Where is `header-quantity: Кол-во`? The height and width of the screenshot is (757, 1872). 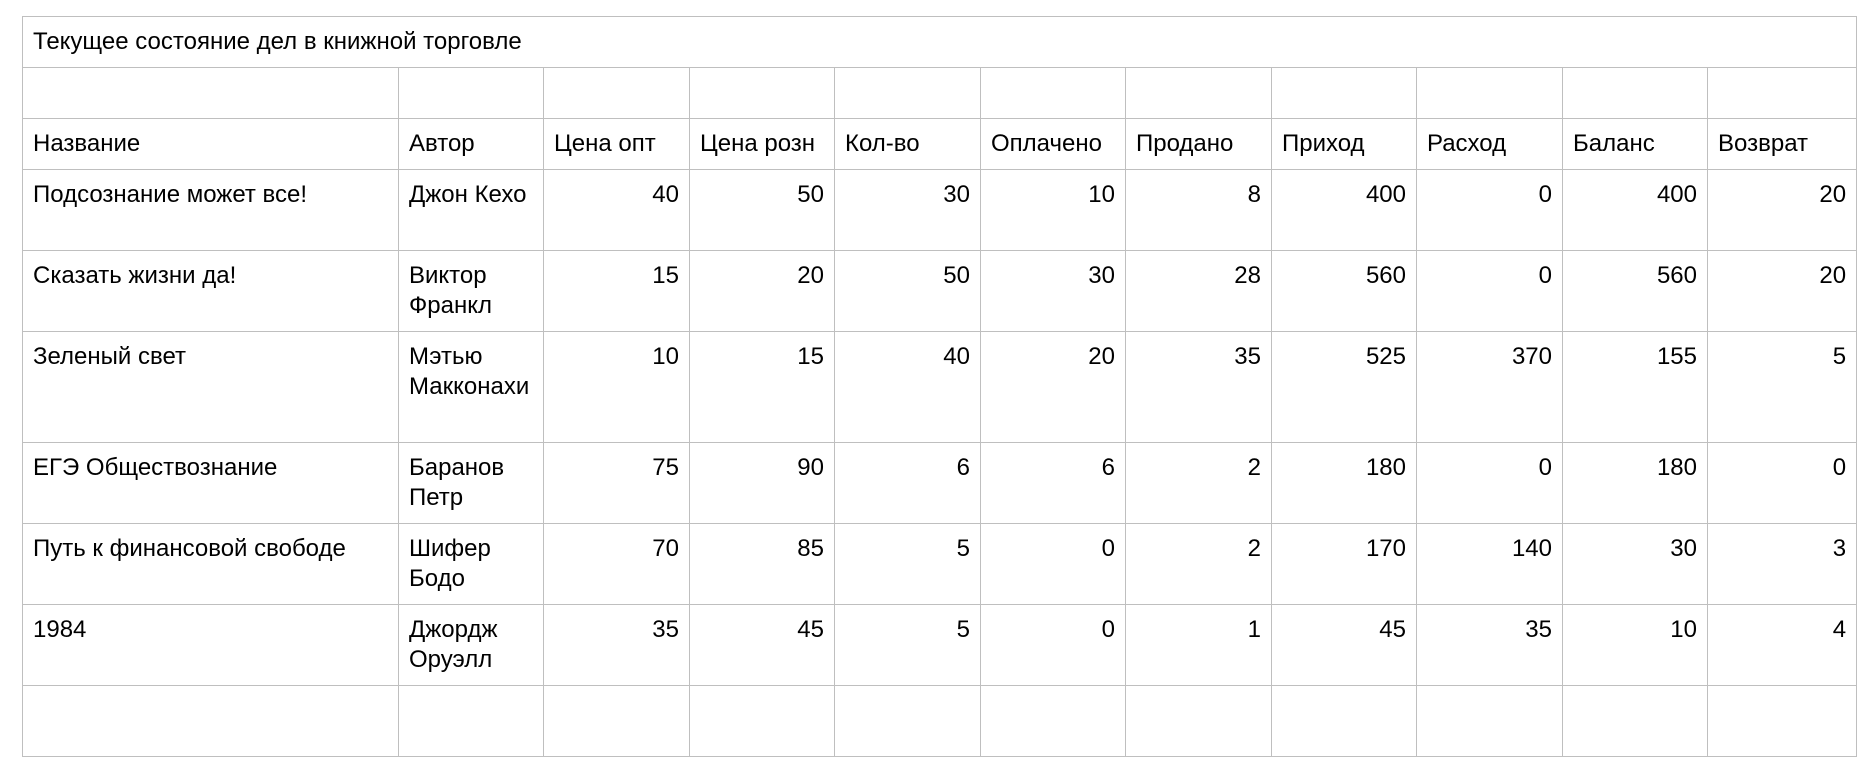
header-quantity: Кол-во is located at coordinates (907, 144).